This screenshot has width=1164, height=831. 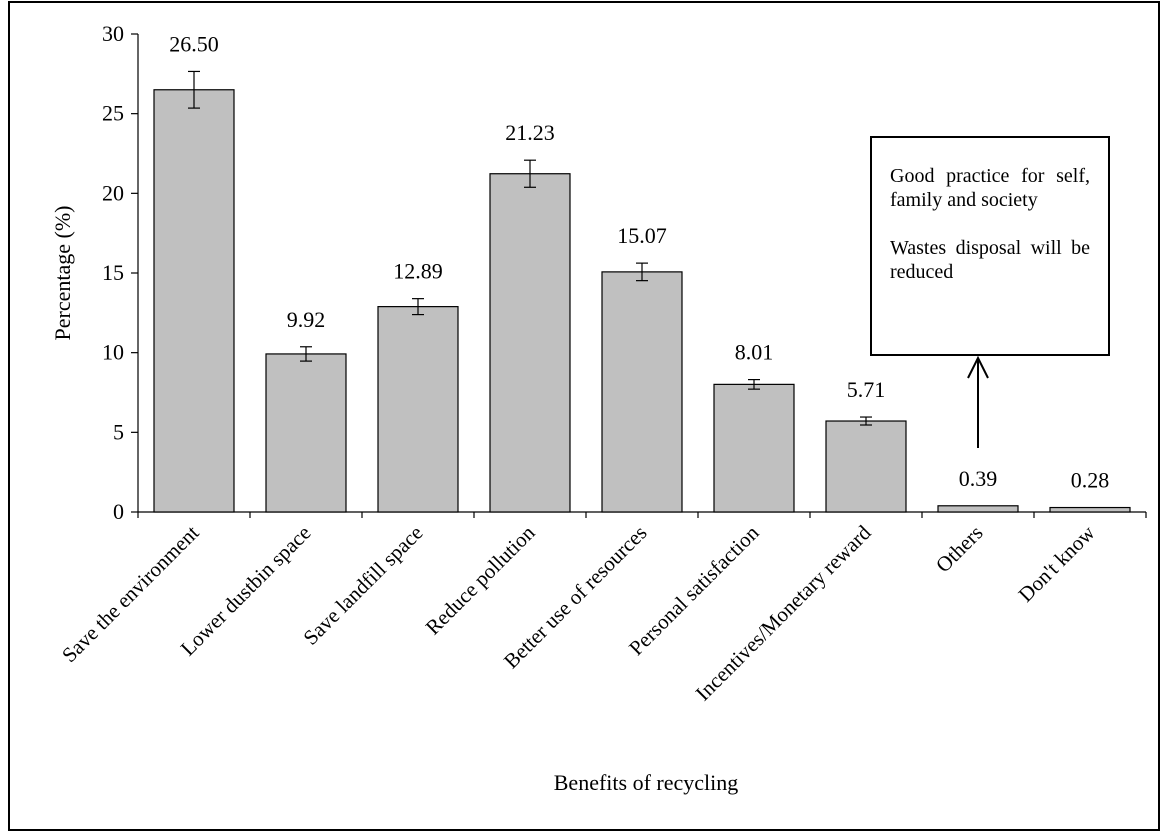 I want to click on annotation-arrow-head, so click(x=978, y=367).